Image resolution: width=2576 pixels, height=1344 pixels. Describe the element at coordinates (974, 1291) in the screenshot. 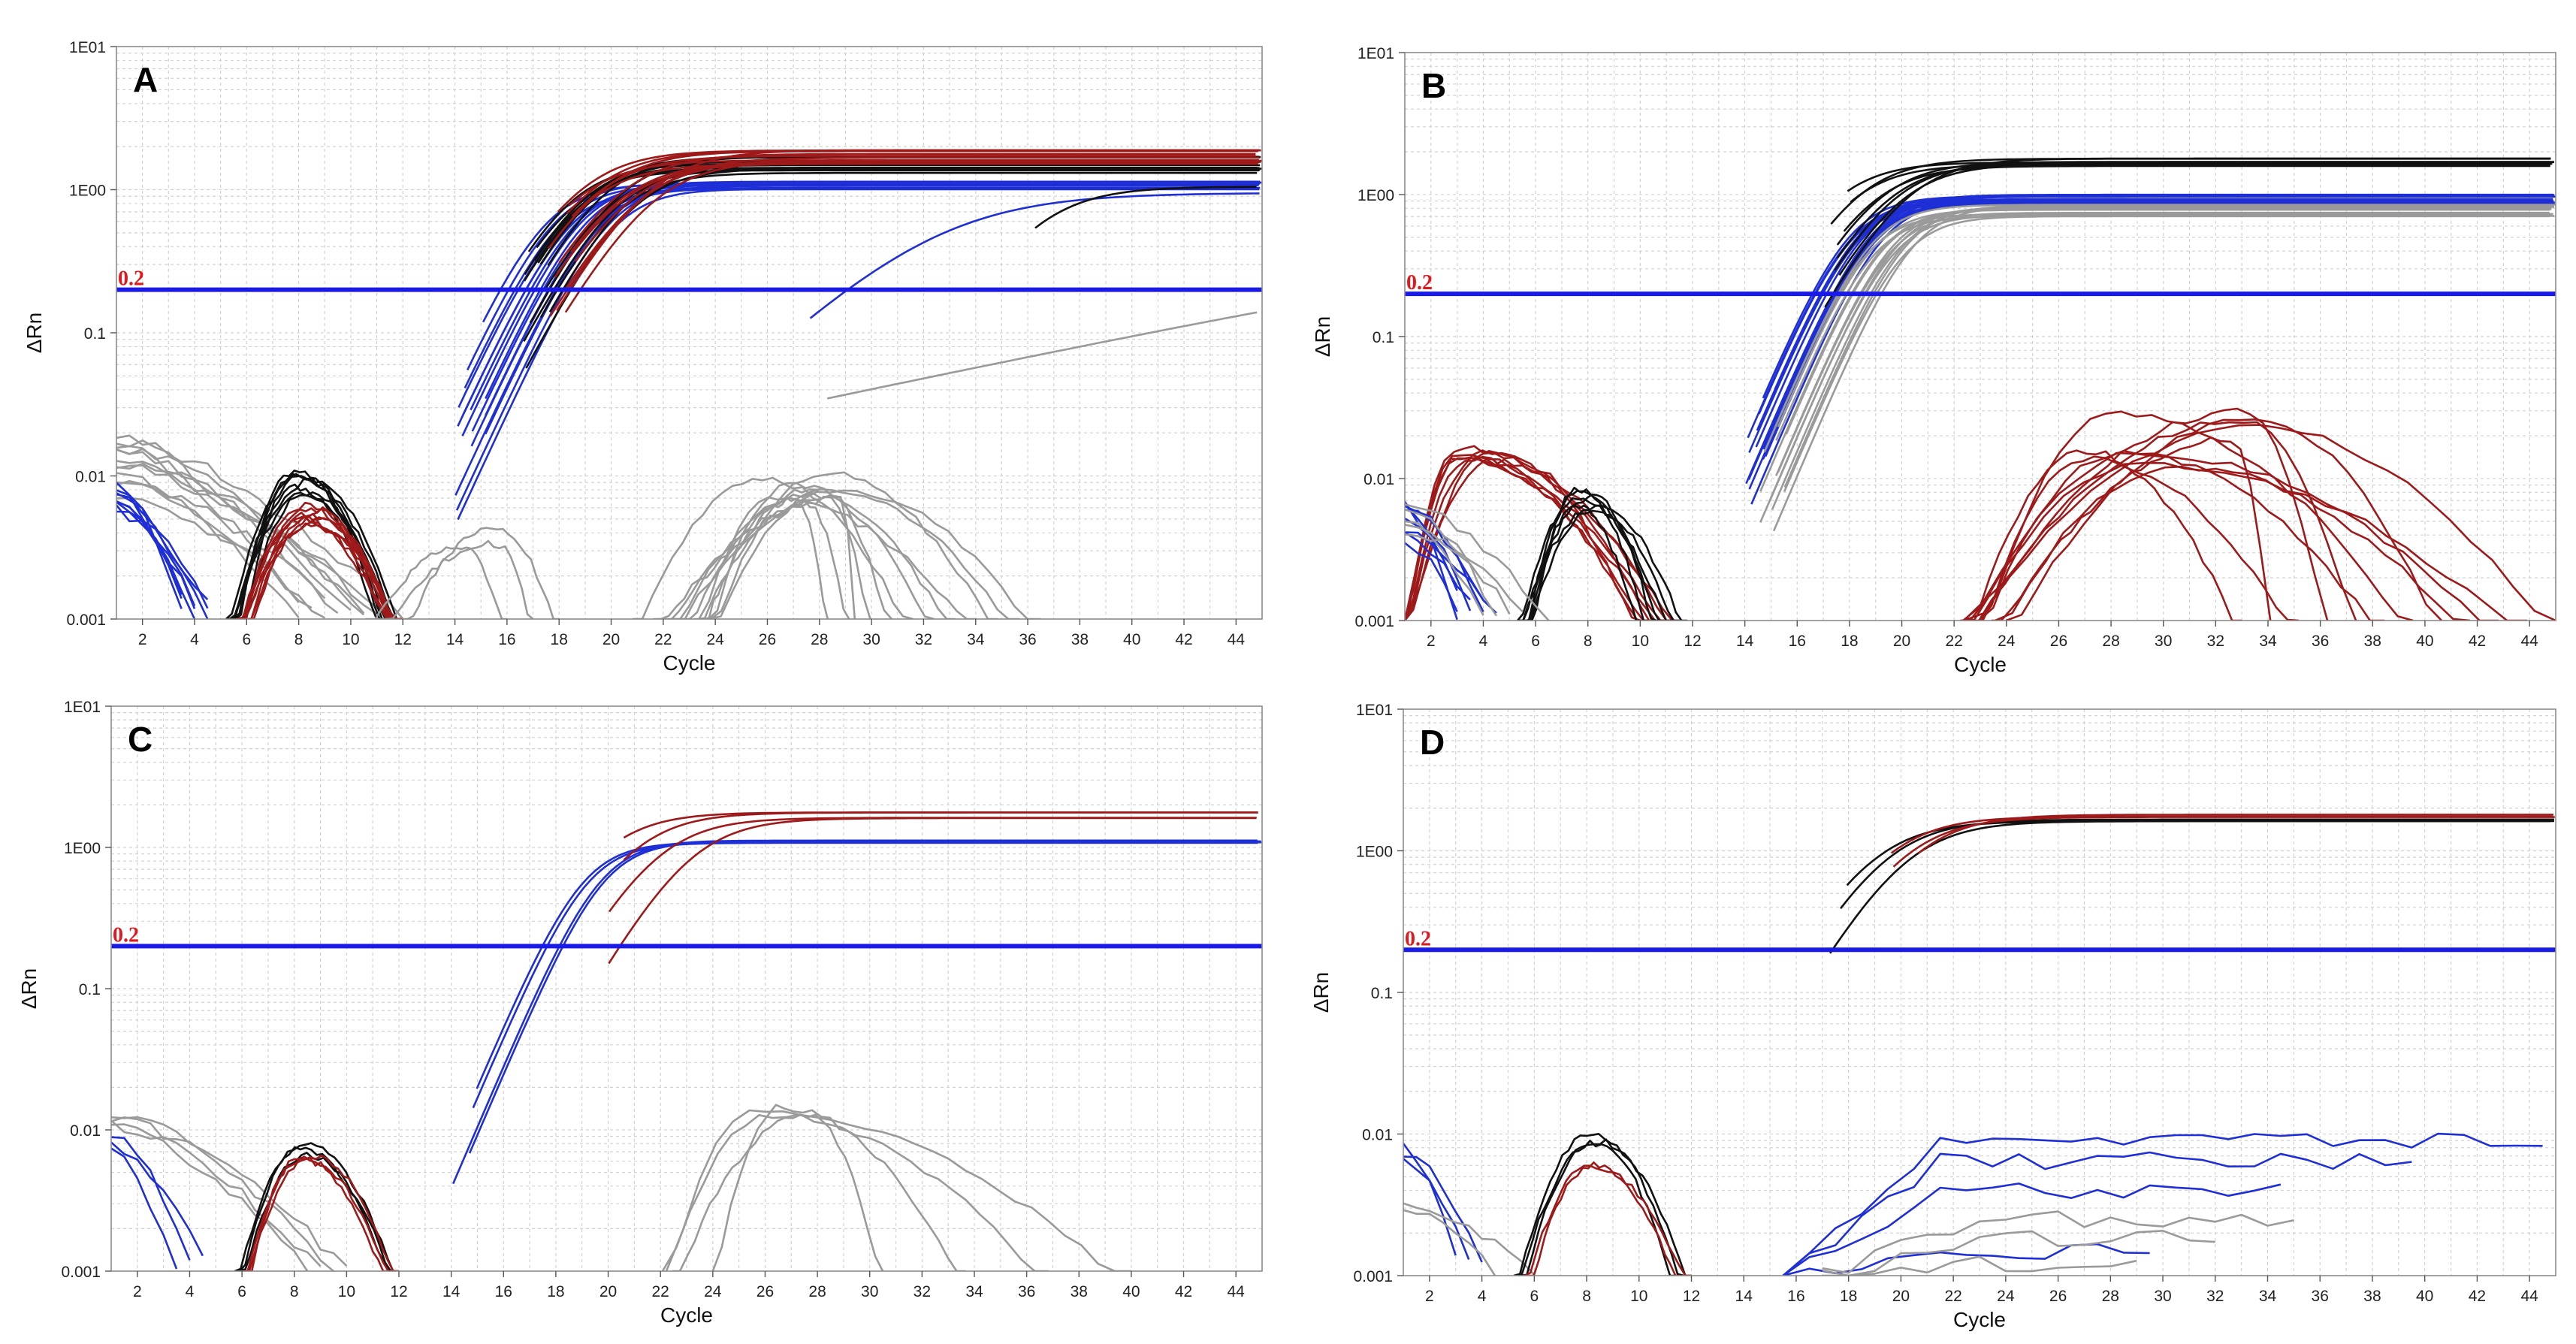

I see `x-tick-label: 34` at that location.